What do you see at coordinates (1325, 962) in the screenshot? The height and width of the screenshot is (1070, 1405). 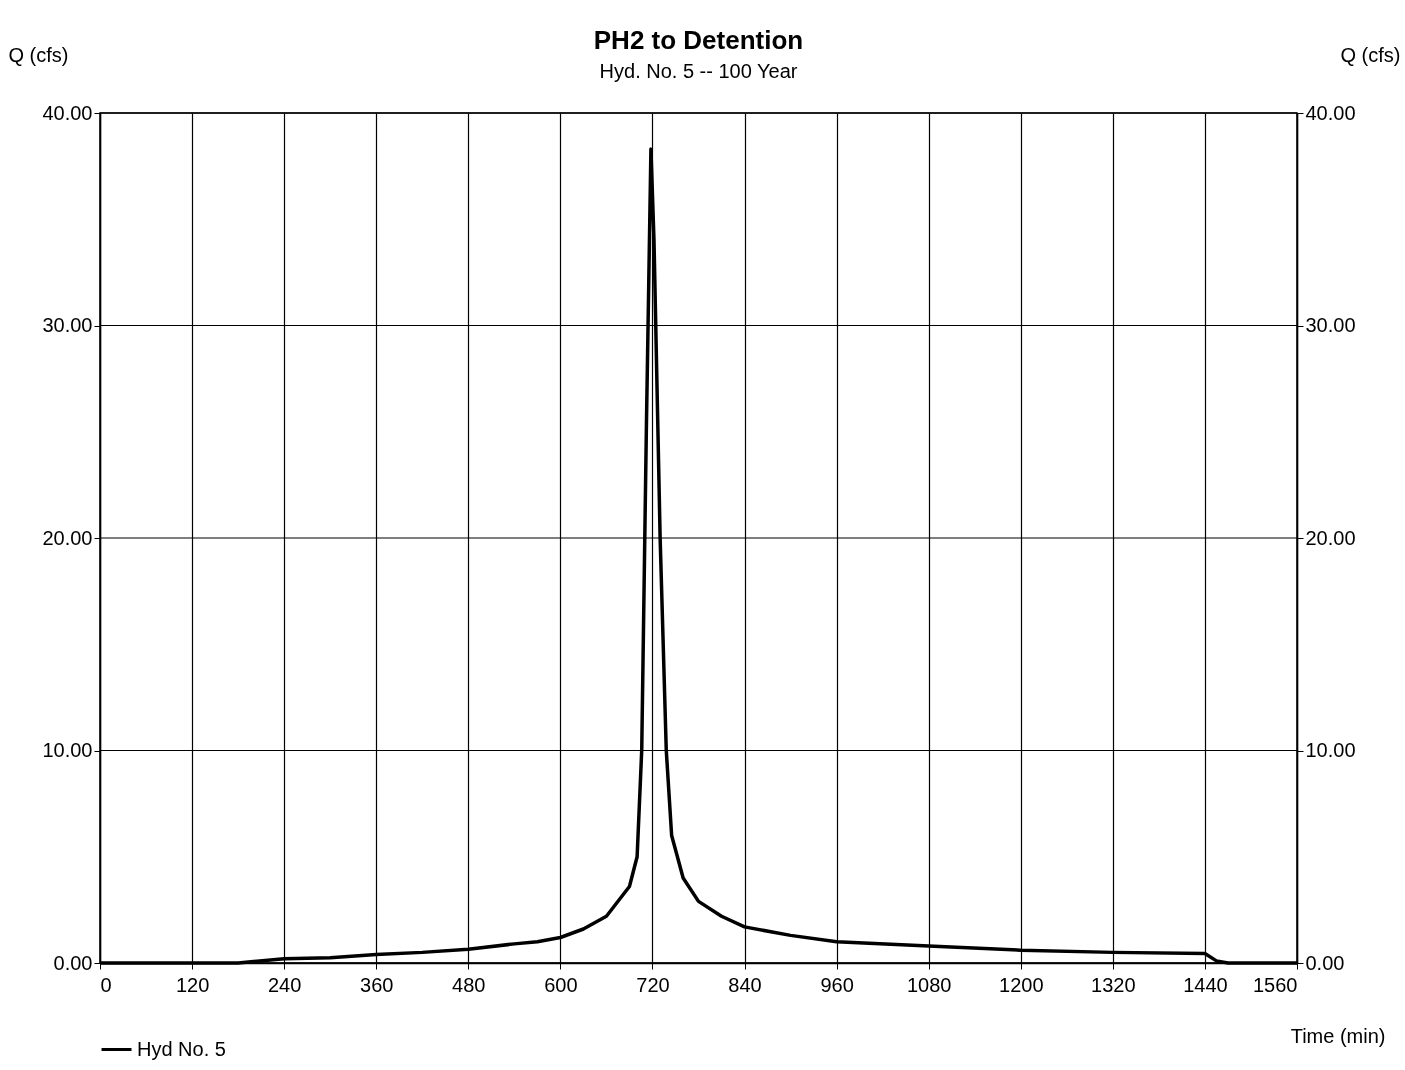 I see `y2-tick-label: 0.00` at bounding box center [1325, 962].